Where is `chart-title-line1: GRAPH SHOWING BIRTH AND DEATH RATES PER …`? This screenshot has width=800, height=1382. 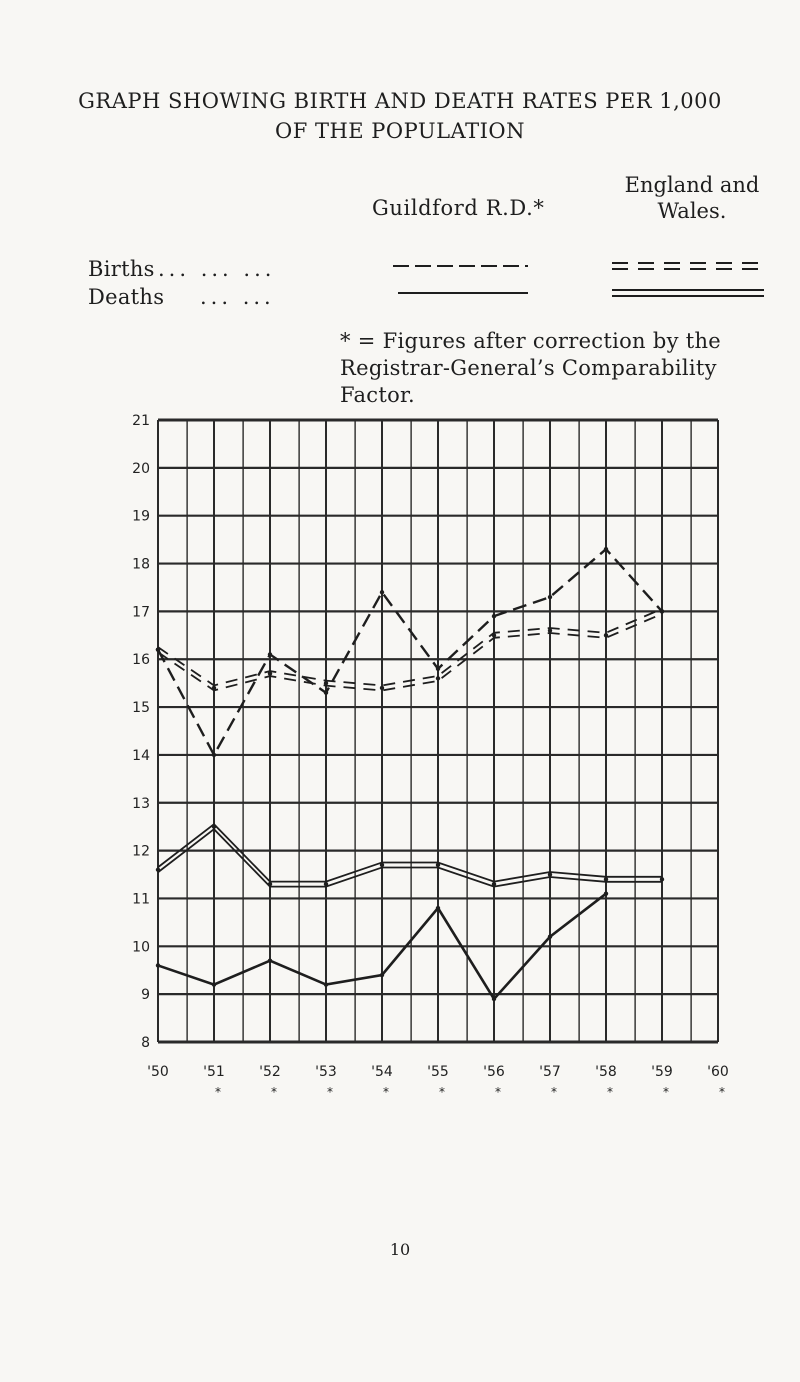 chart-title-line1: GRAPH SHOWING BIRTH AND DEATH RATES PER … is located at coordinates (400, 101).